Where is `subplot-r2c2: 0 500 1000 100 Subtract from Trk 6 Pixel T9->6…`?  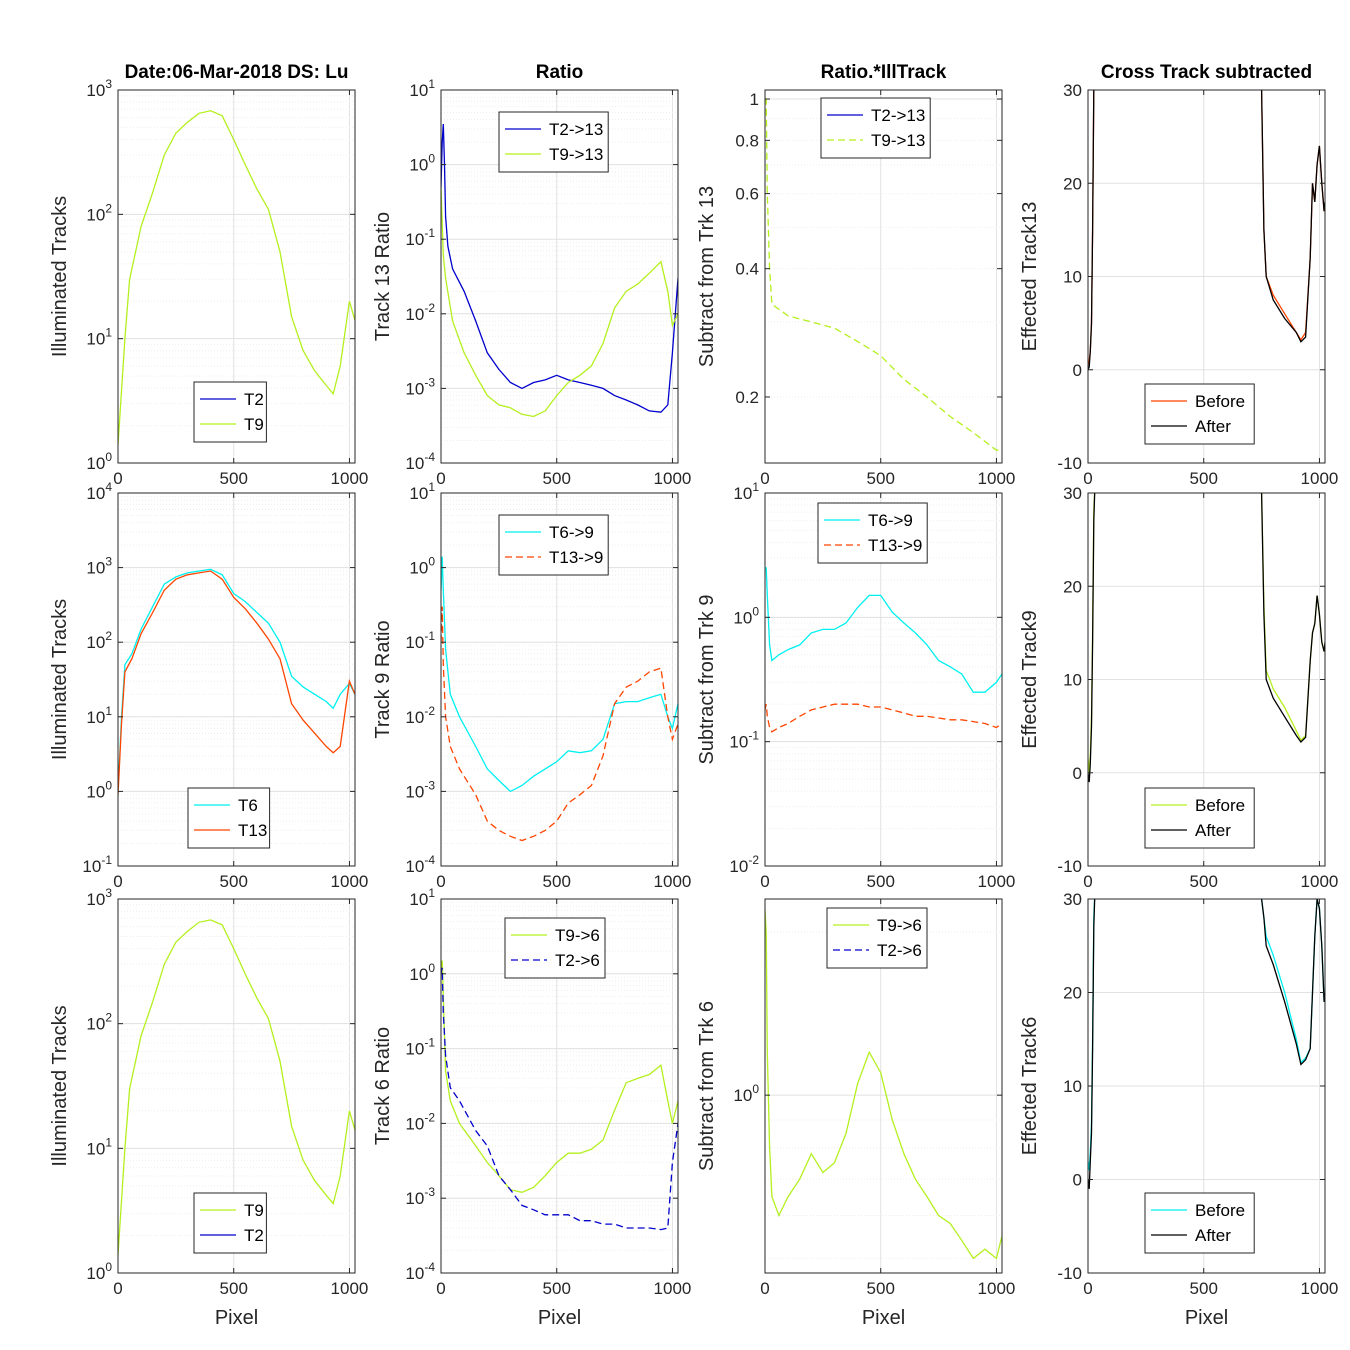
subplot-r2c2: 0 500 1000 100 Subtract from Trk 6 Pixel T9->6… is located at coordinates (855, 1113).